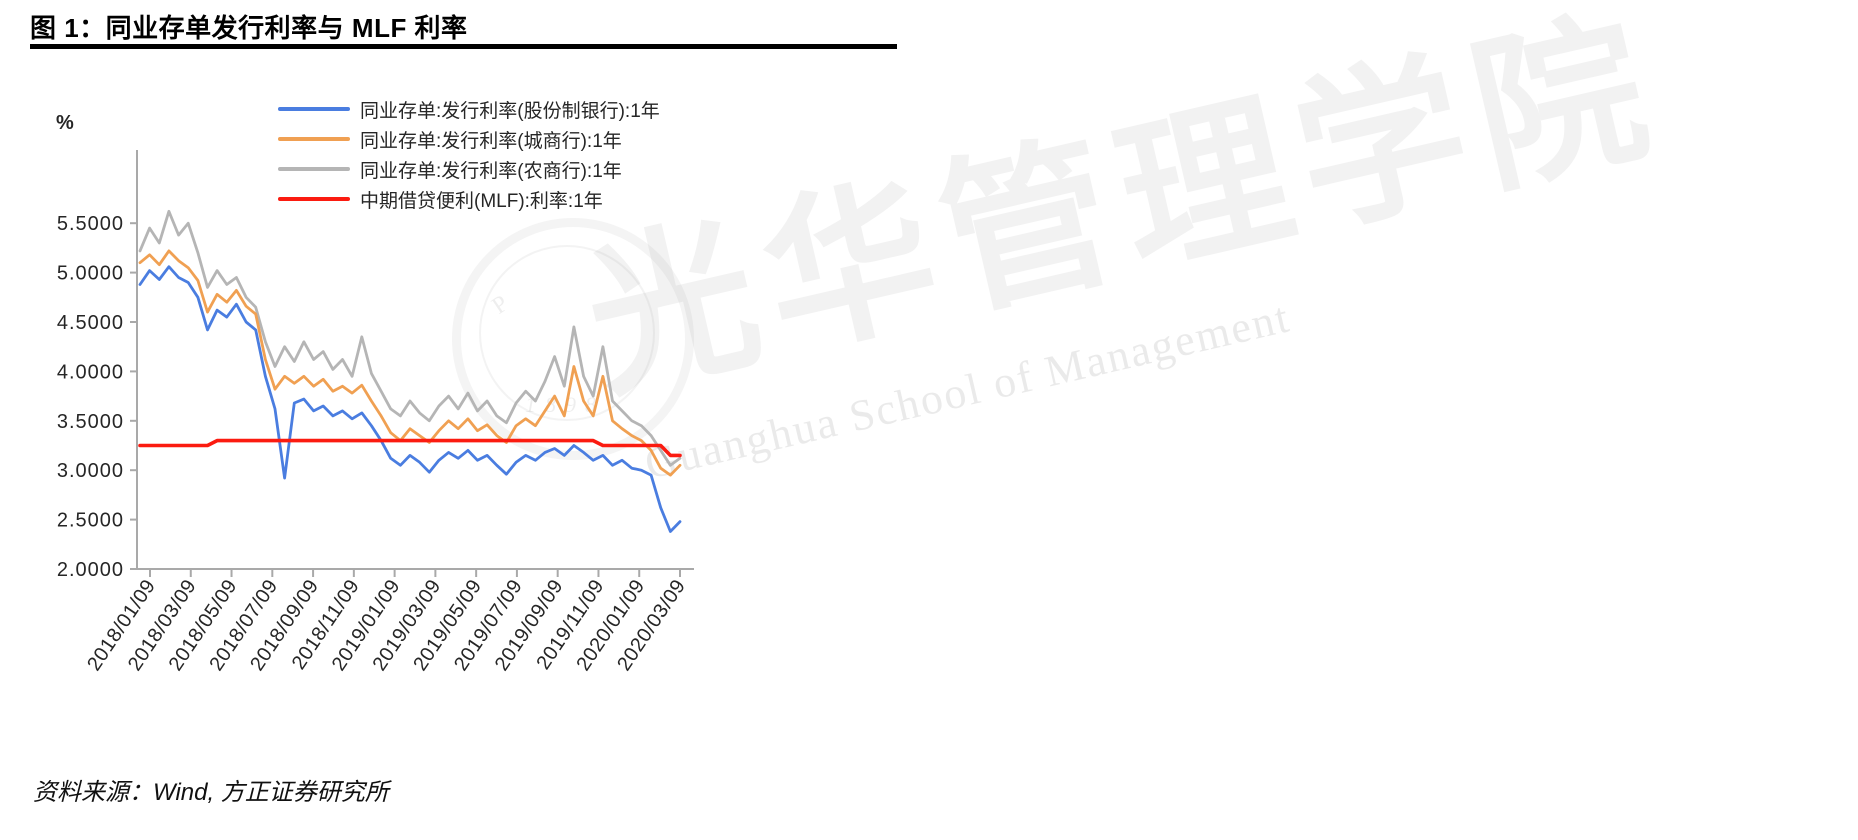 The width and height of the screenshot is (1858, 840). Describe the element at coordinates (90, 570) in the screenshot. I see `y-tick-label: 2.0000` at that location.